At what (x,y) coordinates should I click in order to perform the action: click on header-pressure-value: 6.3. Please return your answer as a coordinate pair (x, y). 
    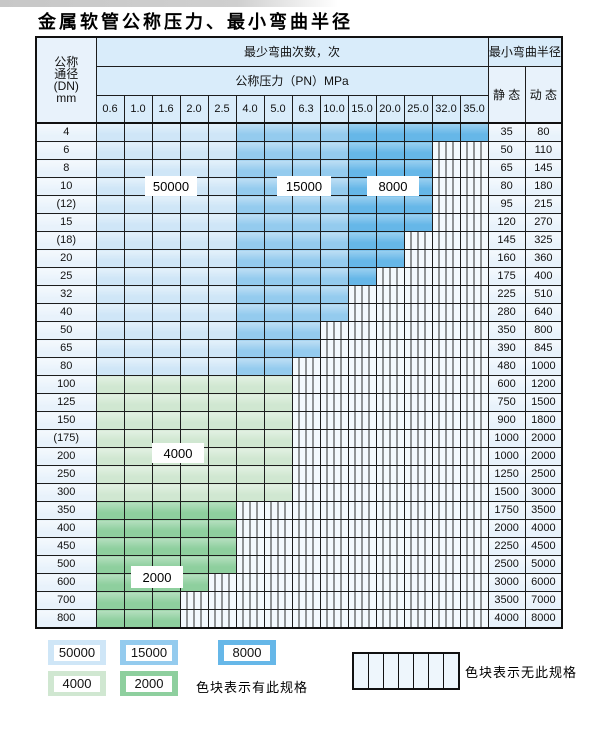
    Looking at the image, I should click on (306, 109).